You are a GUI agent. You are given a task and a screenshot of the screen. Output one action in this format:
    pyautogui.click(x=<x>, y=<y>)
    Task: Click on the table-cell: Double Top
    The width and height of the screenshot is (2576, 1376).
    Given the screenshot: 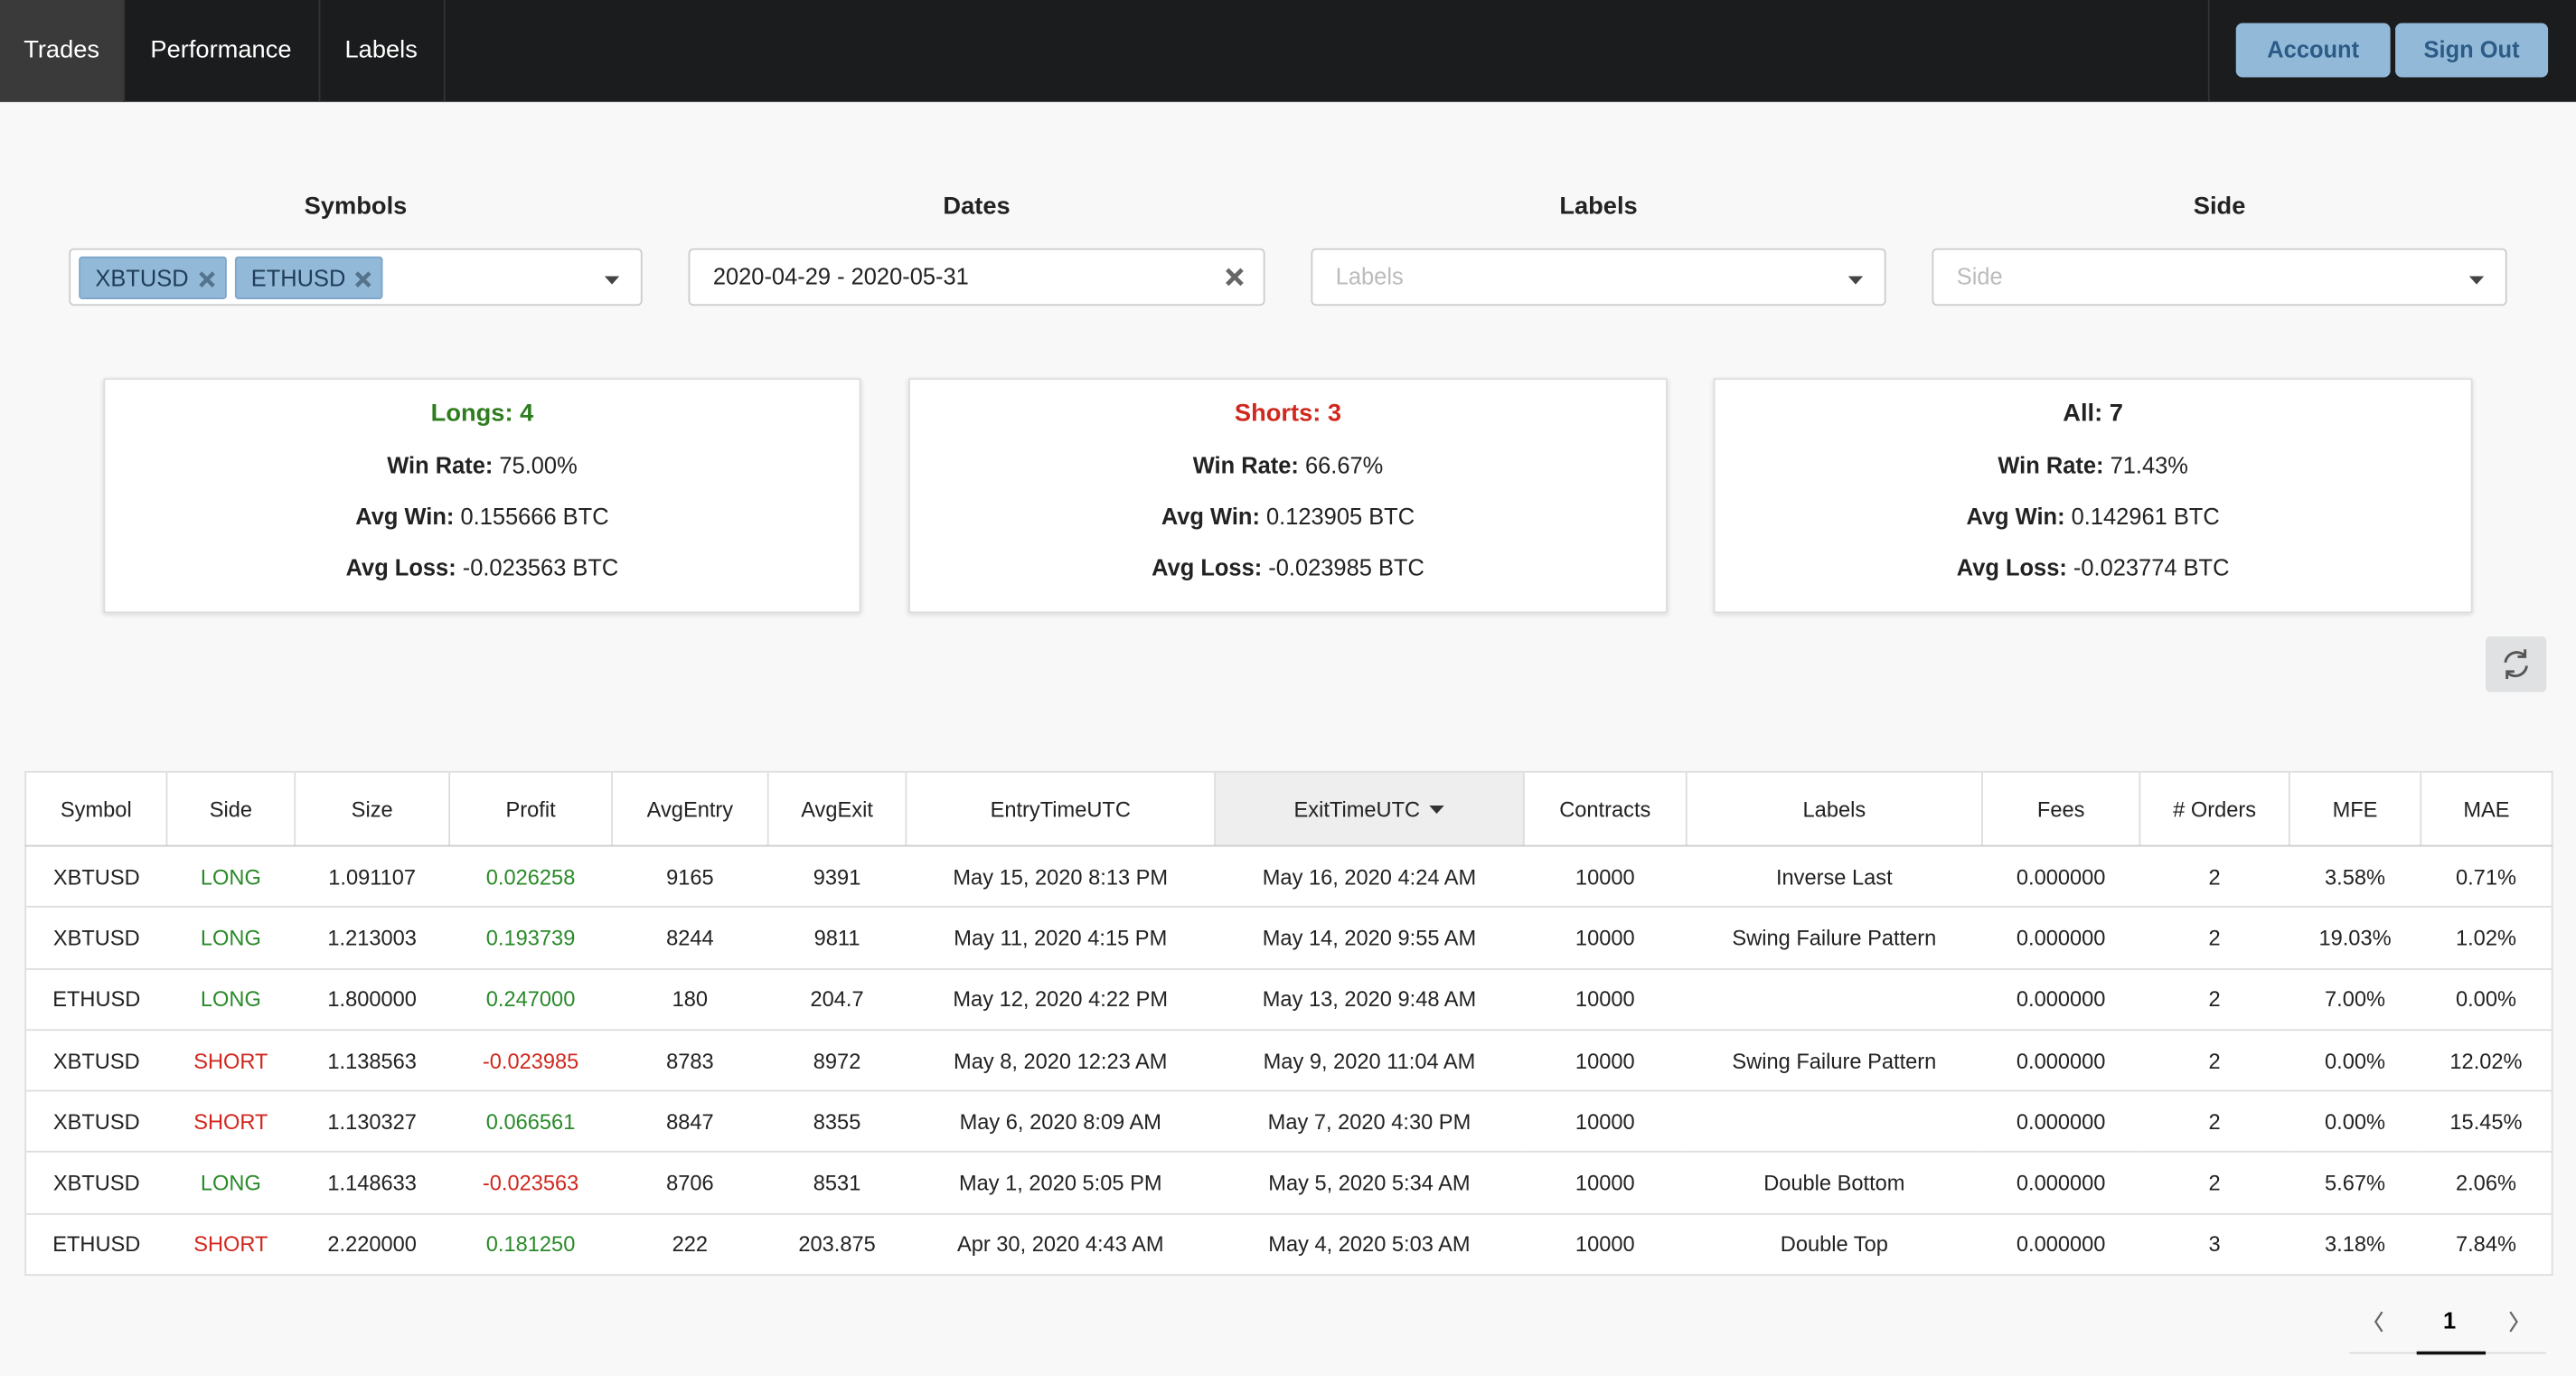 What is the action you would take?
    pyautogui.click(x=1834, y=1244)
    